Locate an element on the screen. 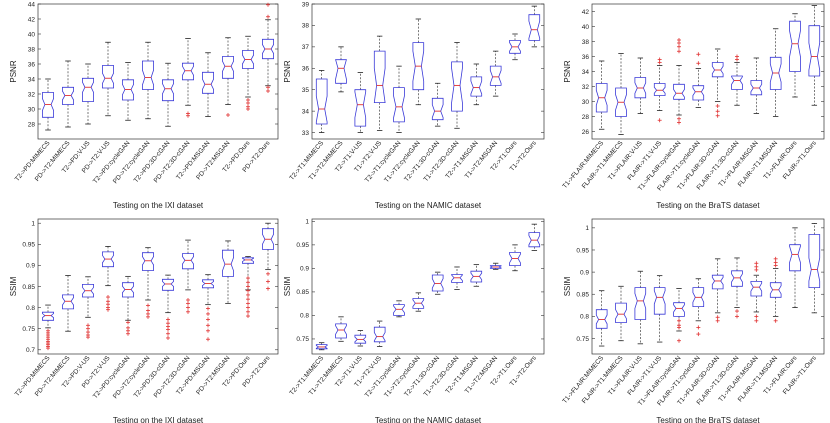 The image size is (830, 423). y-tick-label: 36 is located at coordinates (306, 69).